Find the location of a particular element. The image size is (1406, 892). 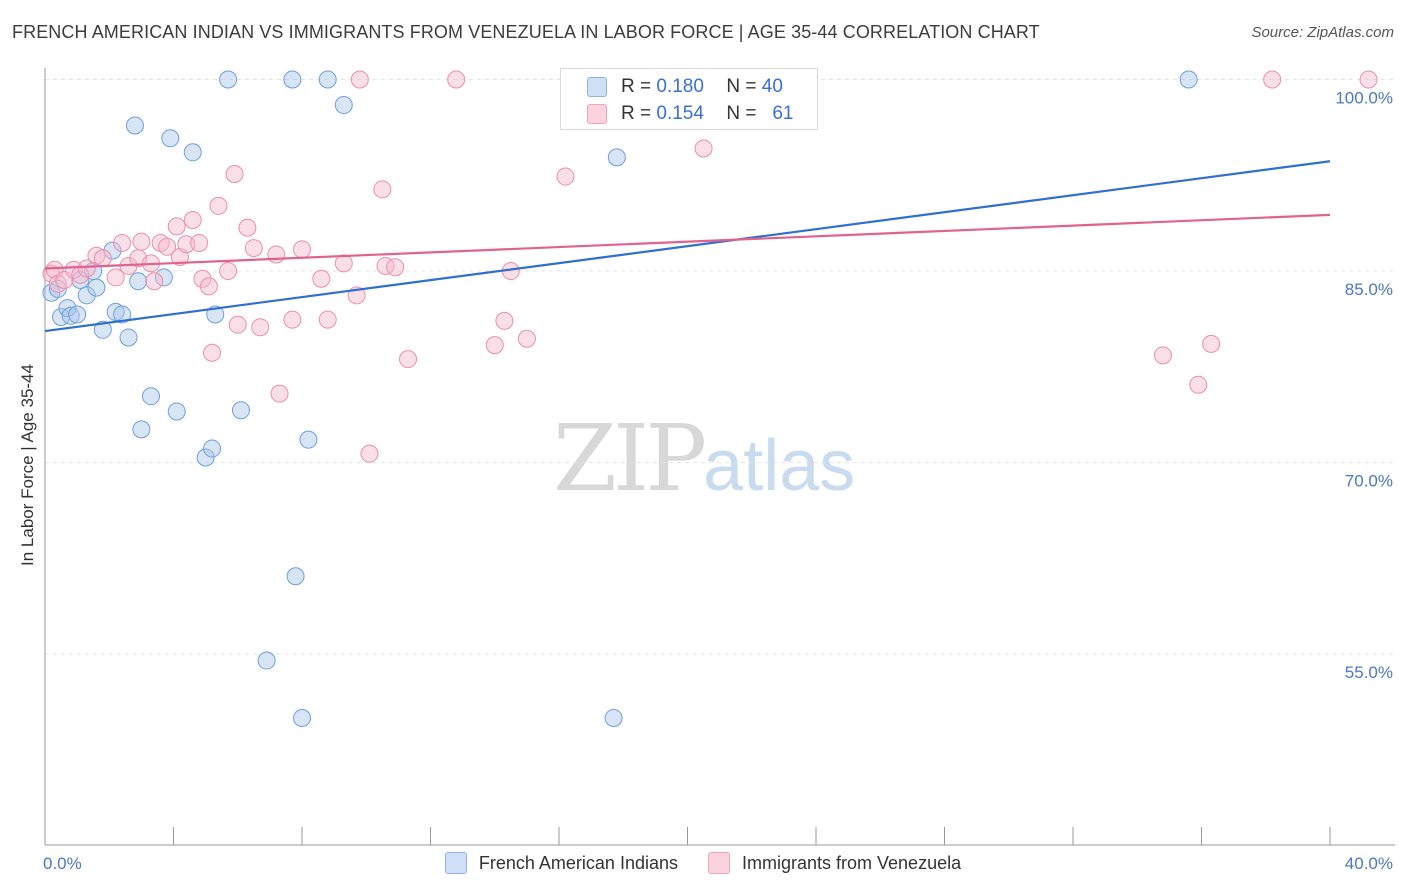

legend-label: Immigrants from Venezuela is located at coordinates (852, 862).